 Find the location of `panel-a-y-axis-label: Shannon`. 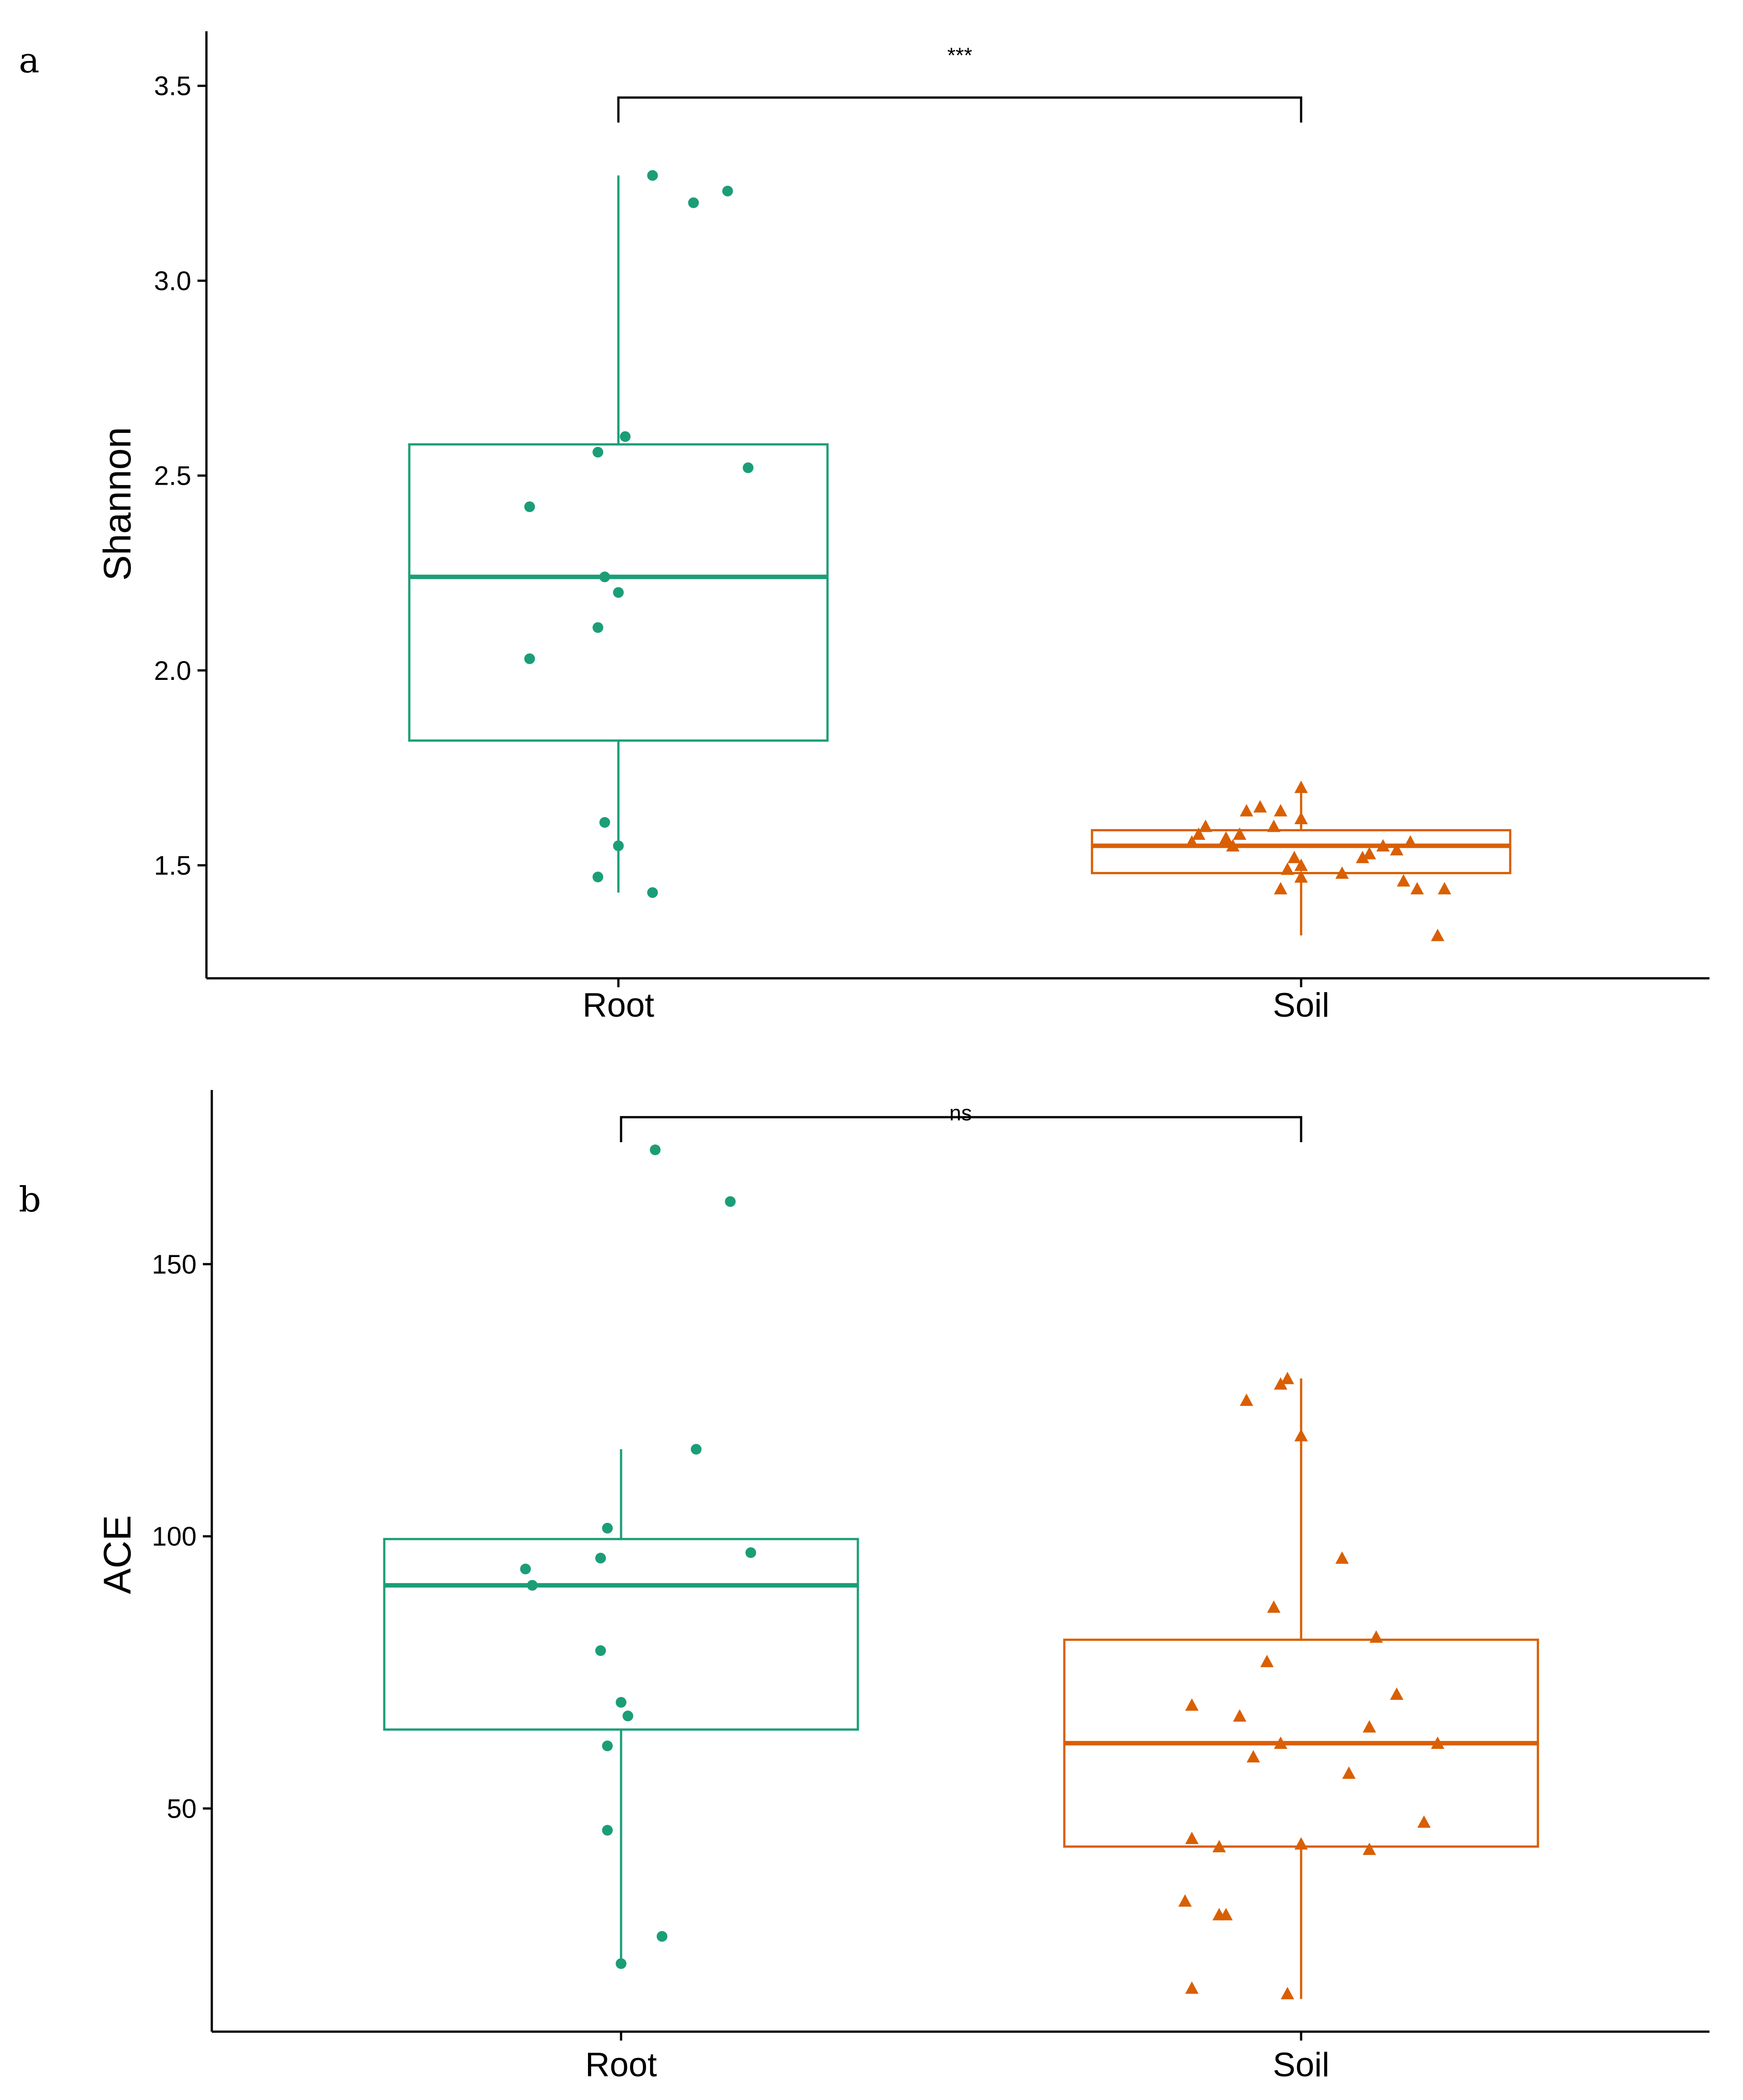

panel-a-y-axis-label: Shannon is located at coordinates (117, 504).